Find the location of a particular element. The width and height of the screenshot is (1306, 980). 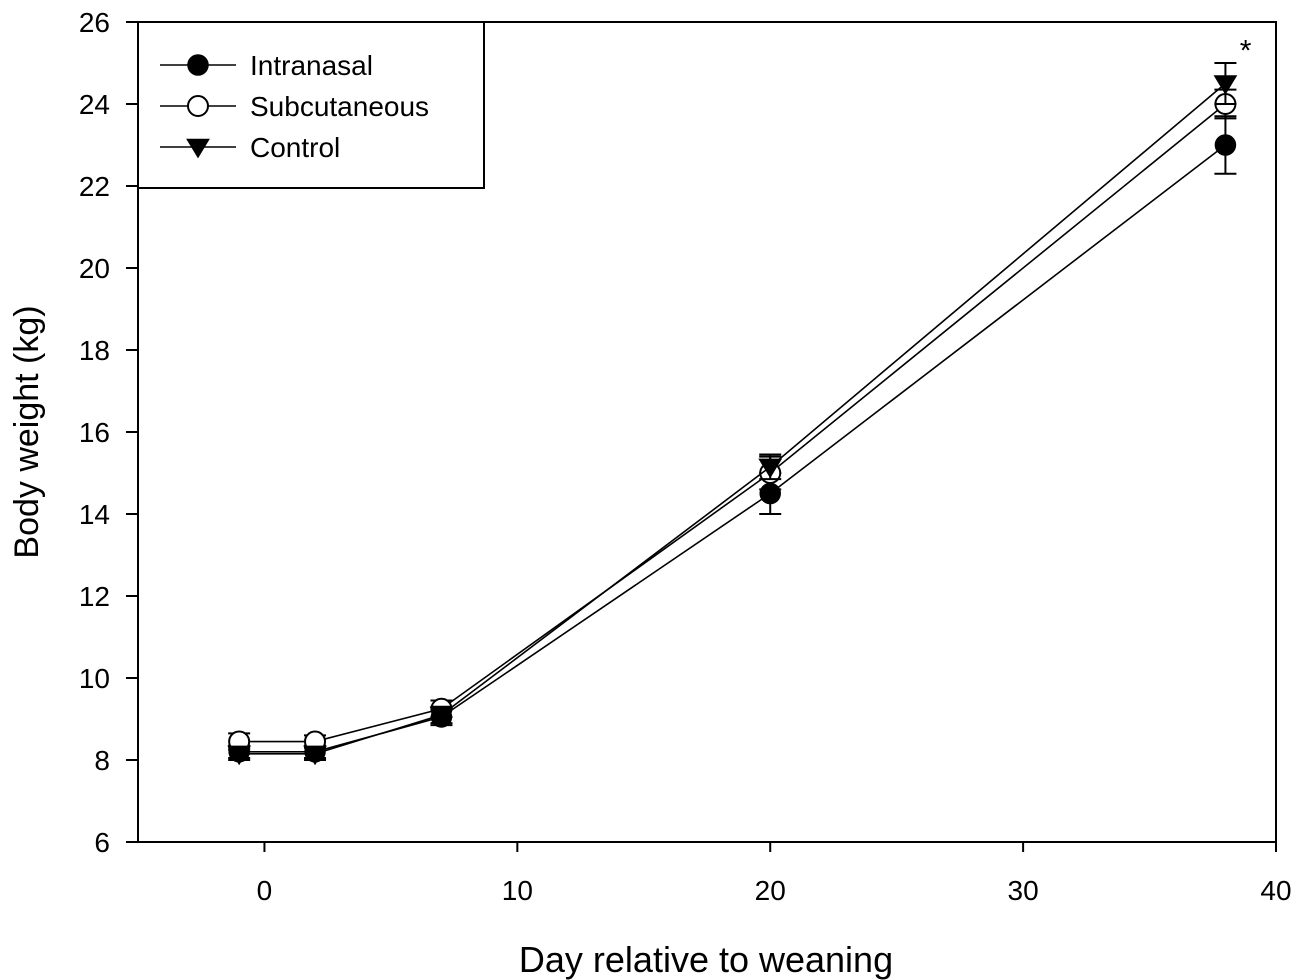

annotations: * is located at coordinates (1246, 51).